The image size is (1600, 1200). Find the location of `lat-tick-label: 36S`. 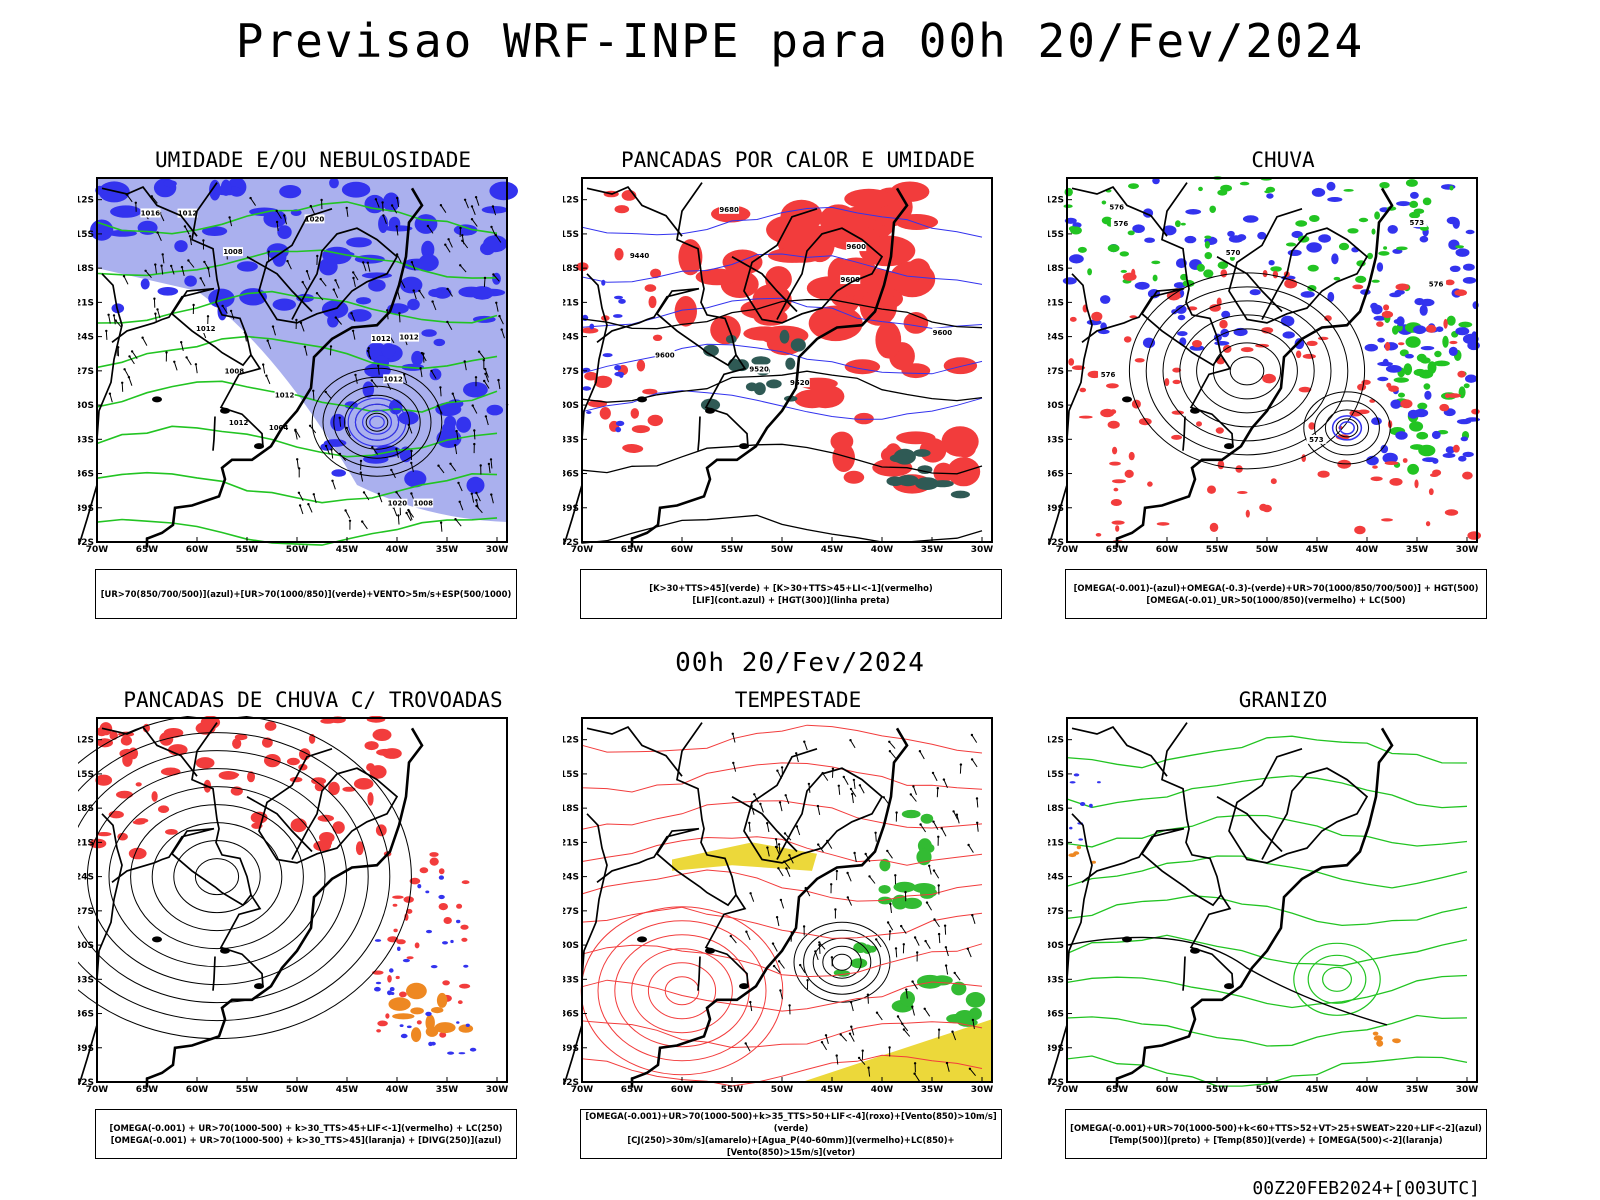

lat-tick-label: 36S is located at coordinates (86, 1015).